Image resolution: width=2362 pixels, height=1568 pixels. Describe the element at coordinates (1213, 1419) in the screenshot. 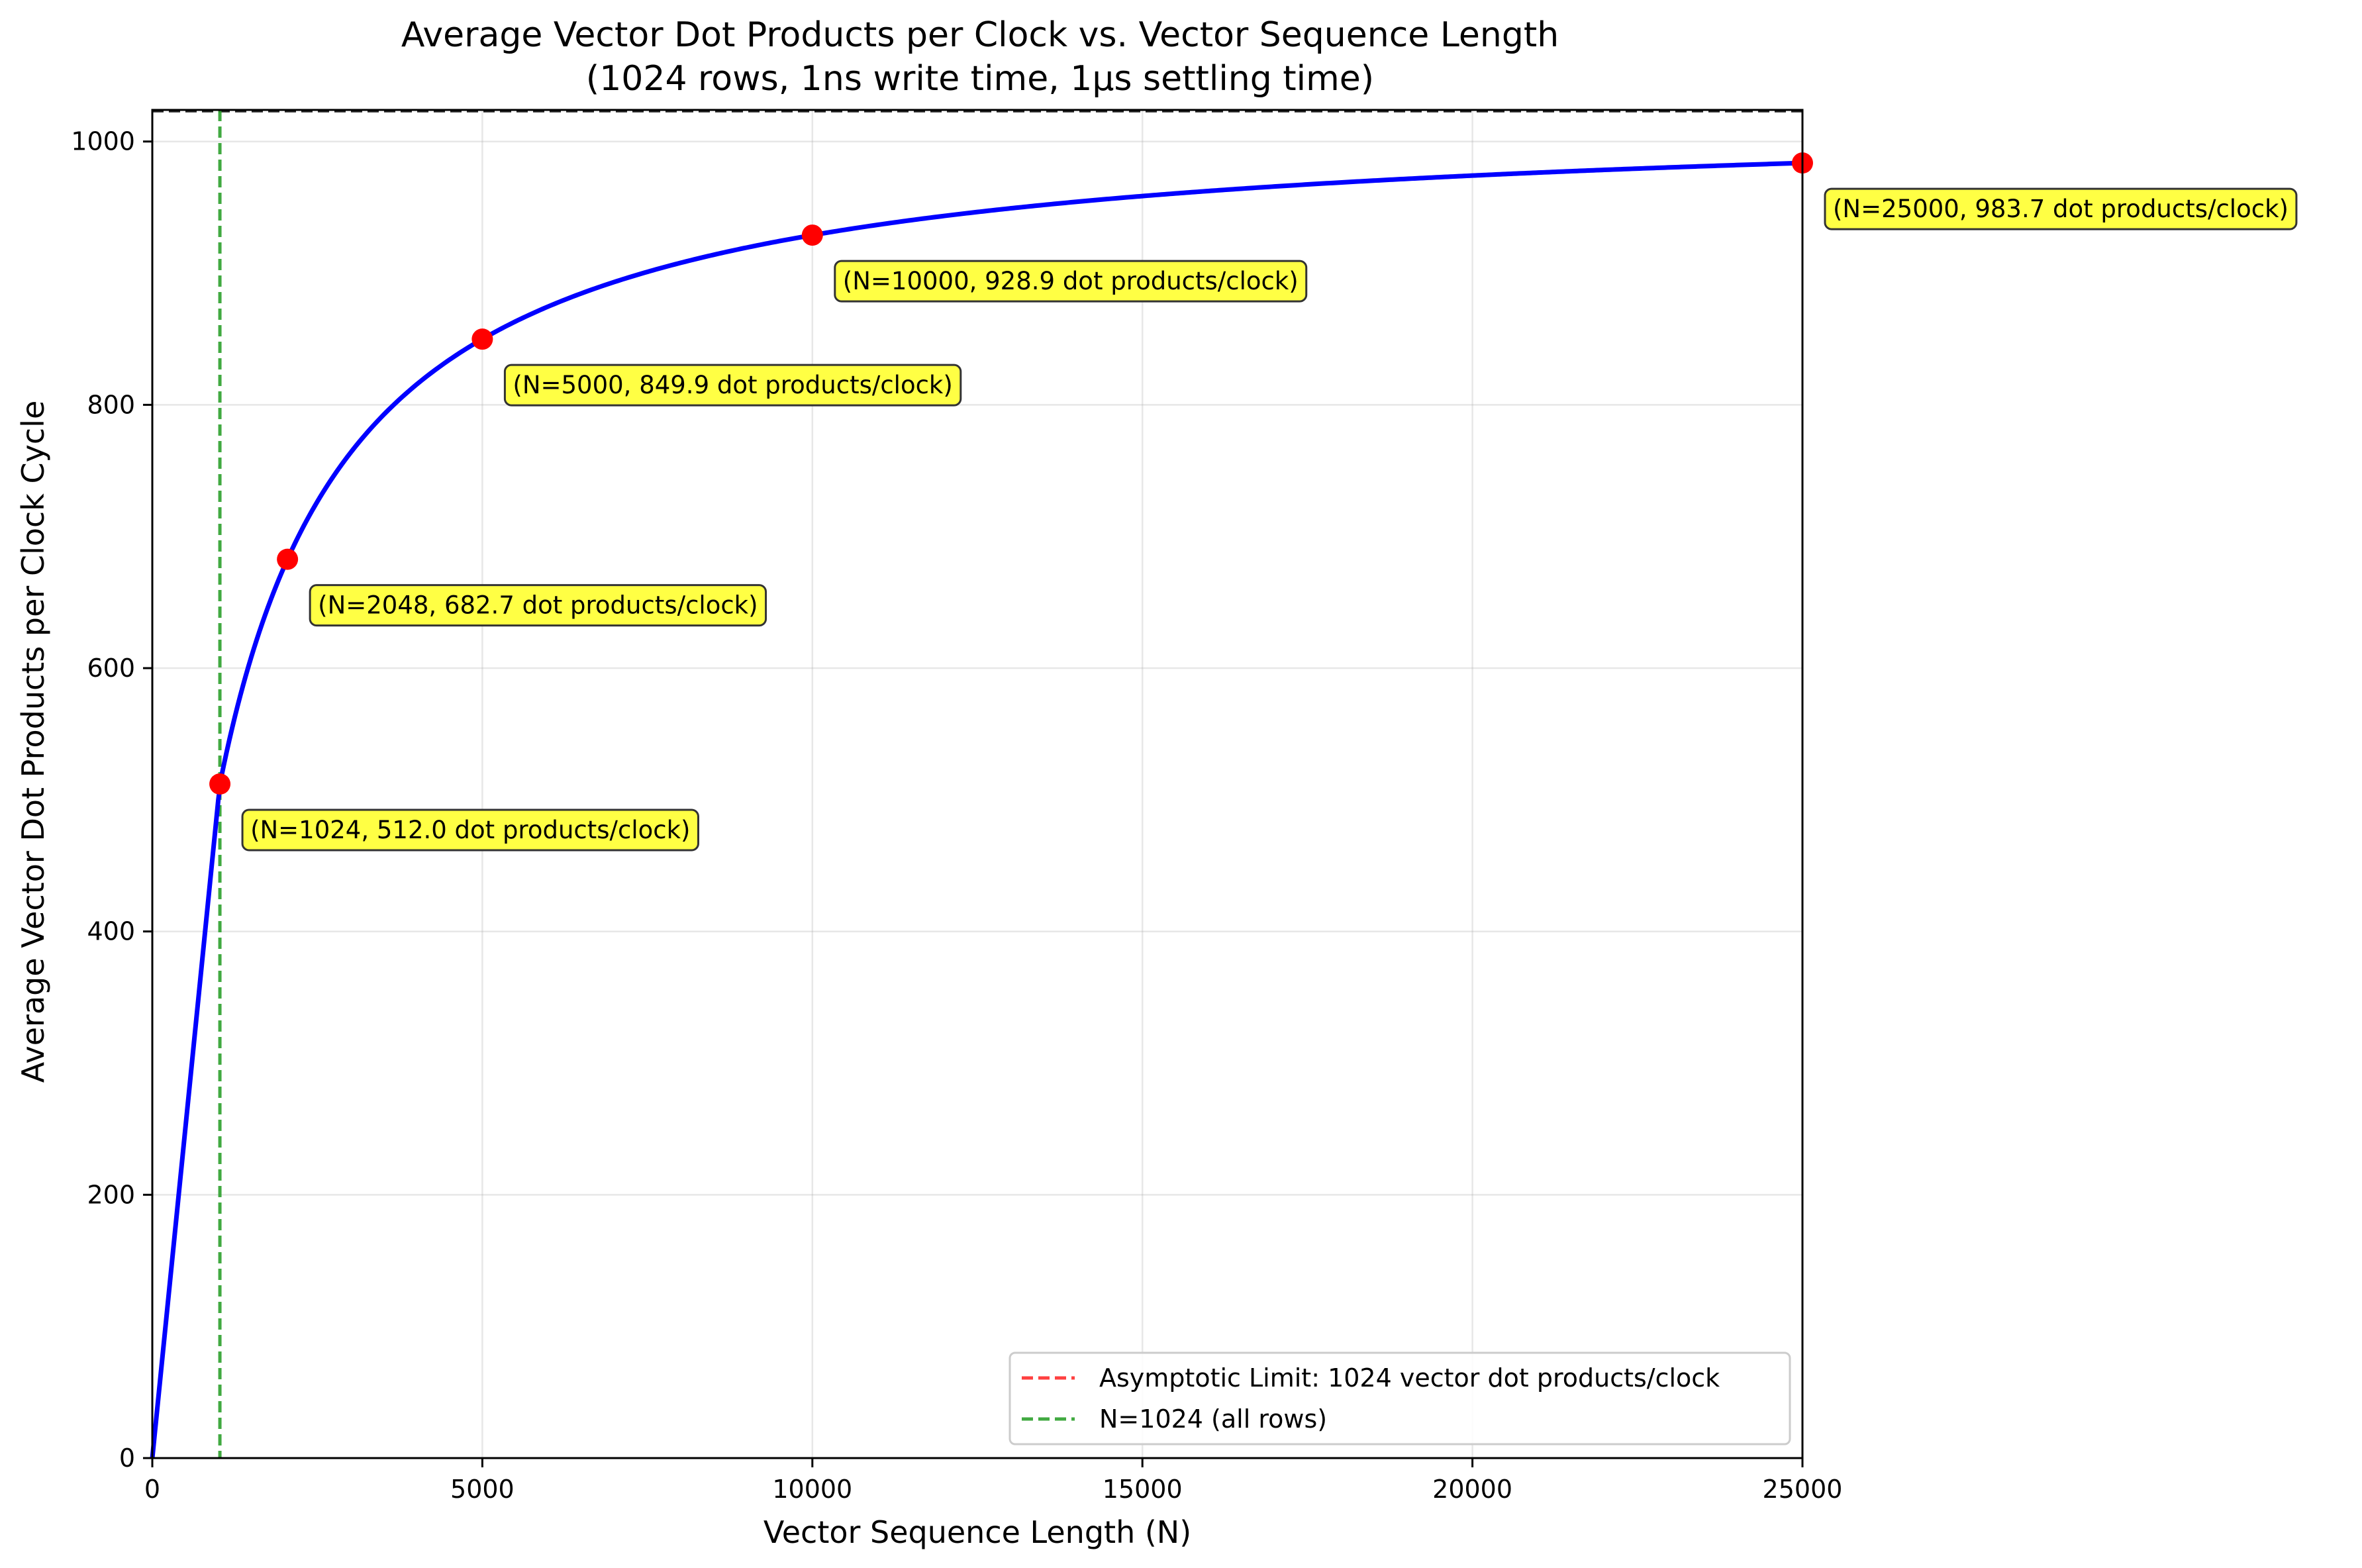

I see `legend-label-n1024: N=1024 (all rows)` at that location.